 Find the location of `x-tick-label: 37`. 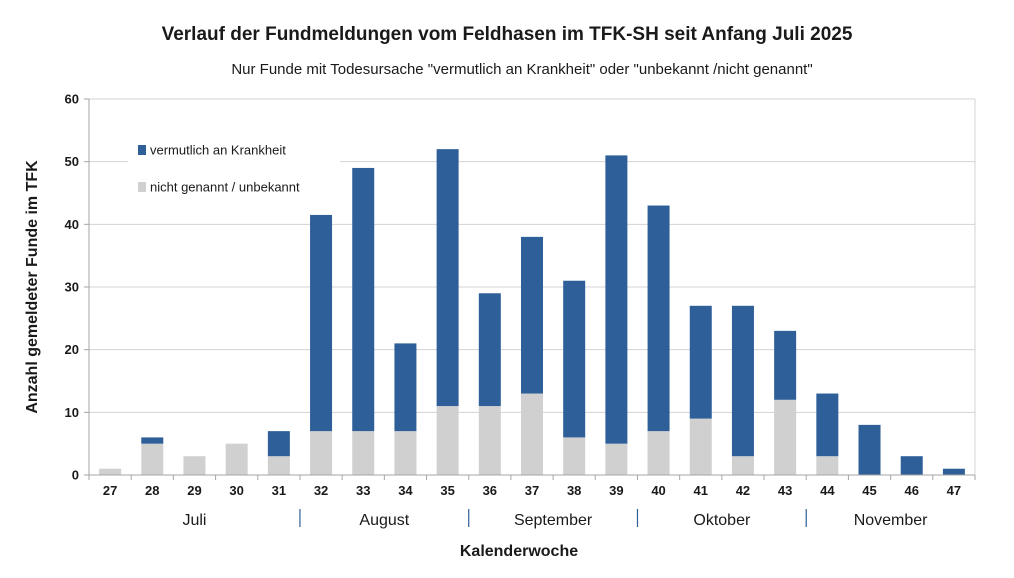

x-tick-label: 37 is located at coordinates (532, 490).